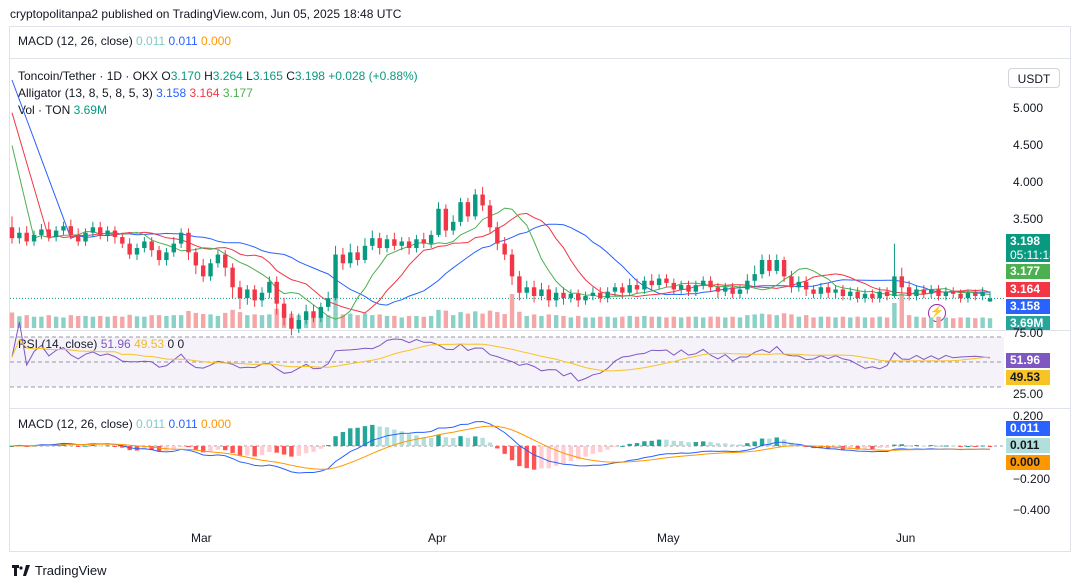  Describe the element at coordinates (88, 76) in the screenshot. I see `symbol-name: Toncoin/Tether · 1D · OKX` at that location.